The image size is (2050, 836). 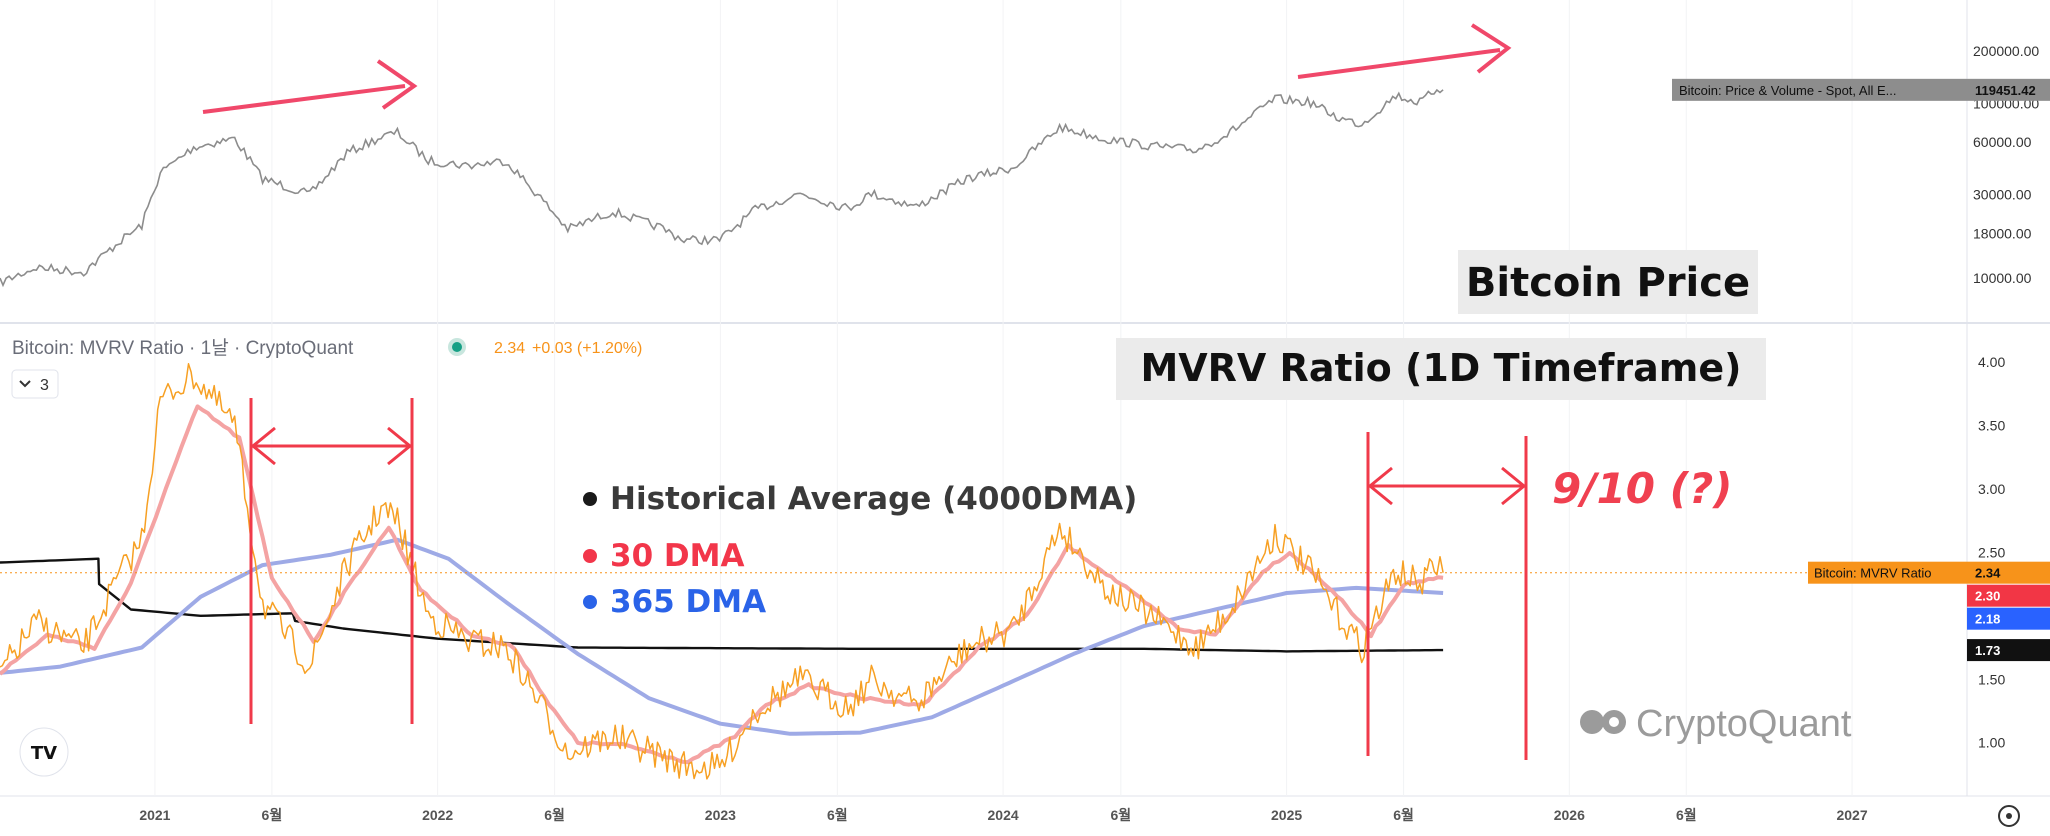 I want to click on tradingview-logo: TV, so click(x=44, y=752).